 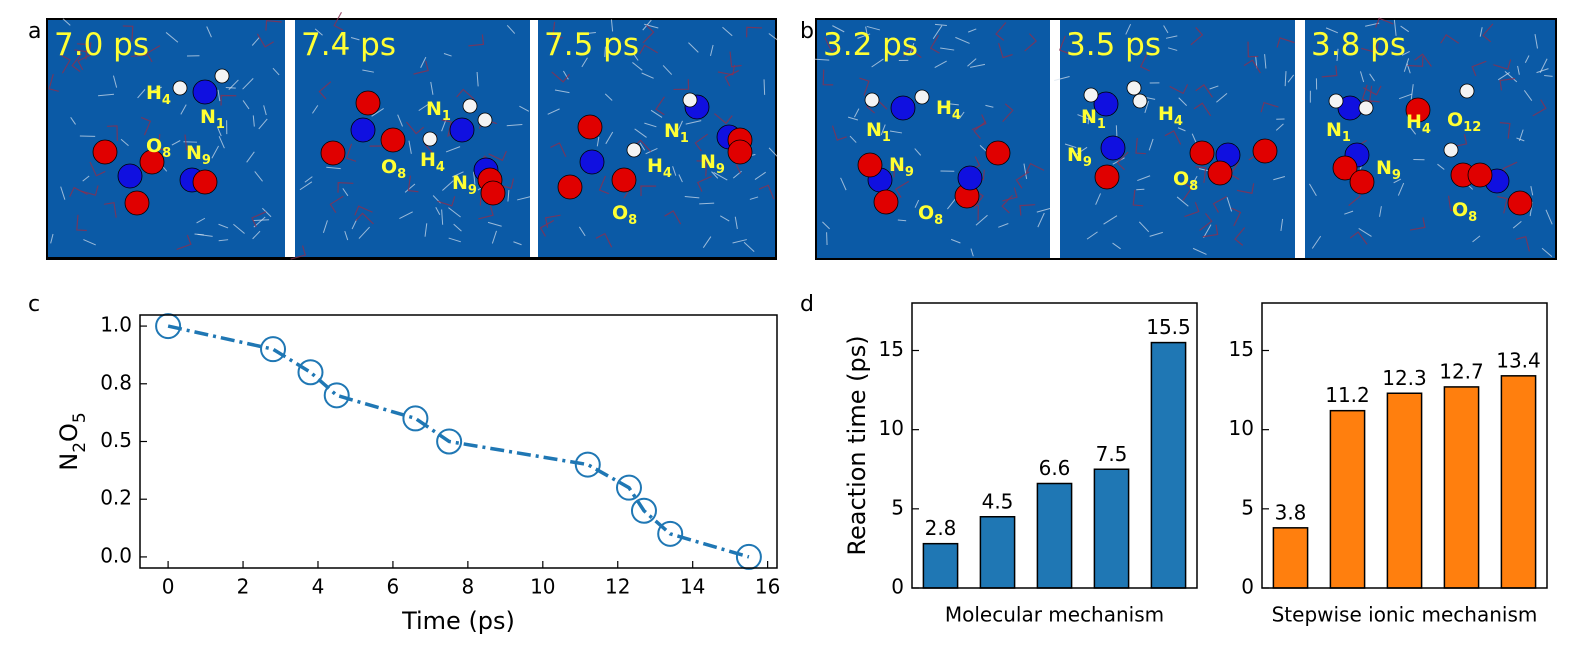 What do you see at coordinates (1300, 139) in the screenshot?
I see `frame-gap` at bounding box center [1300, 139].